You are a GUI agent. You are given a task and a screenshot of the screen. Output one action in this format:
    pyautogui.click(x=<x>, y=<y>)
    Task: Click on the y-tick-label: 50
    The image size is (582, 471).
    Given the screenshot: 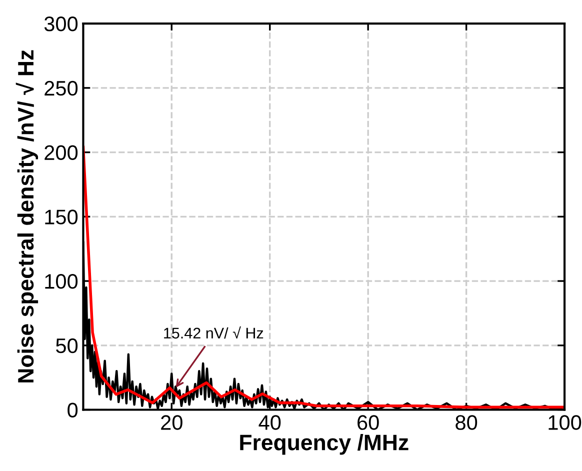 What is the action you would take?
    pyautogui.click(x=67, y=346)
    